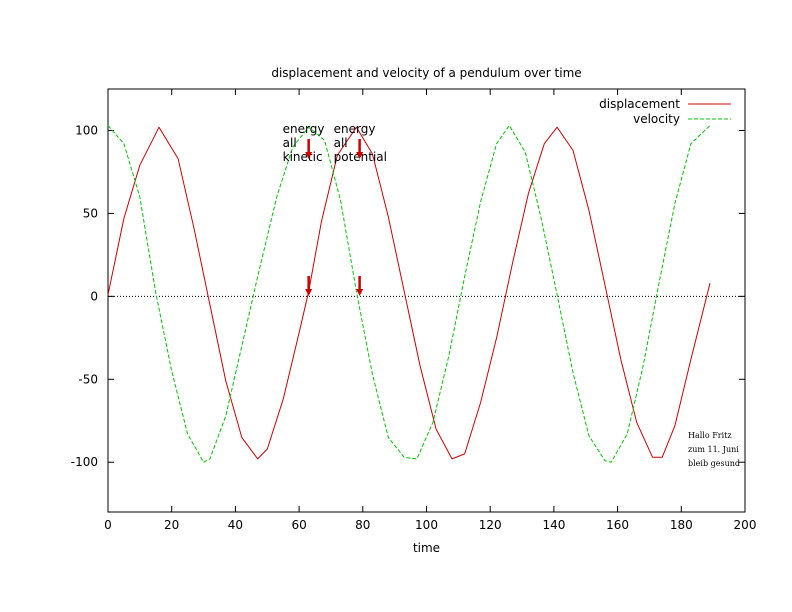 The image size is (792, 612). Describe the element at coordinates (617, 525) in the screenshot. I see `x-tick-label: 160` at that location.